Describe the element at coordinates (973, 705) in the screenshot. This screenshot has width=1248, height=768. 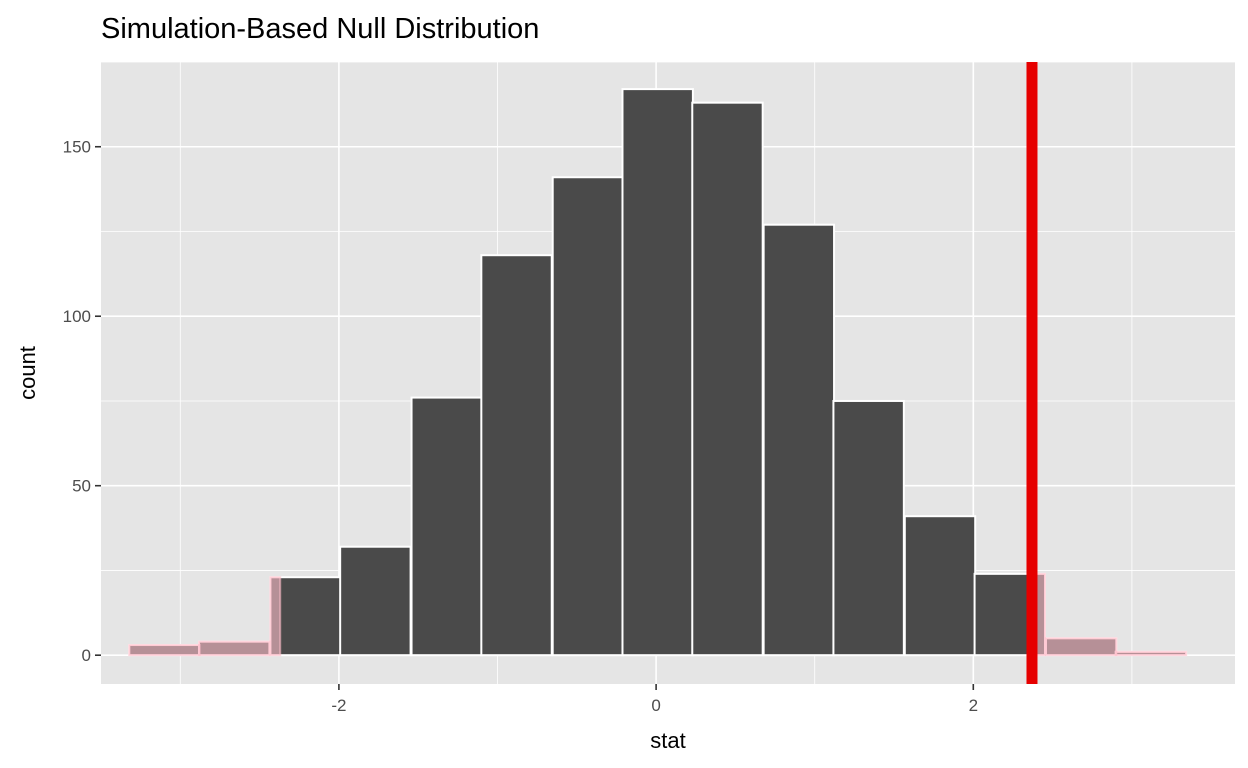
I see `x-tick-label: 2` at that location.